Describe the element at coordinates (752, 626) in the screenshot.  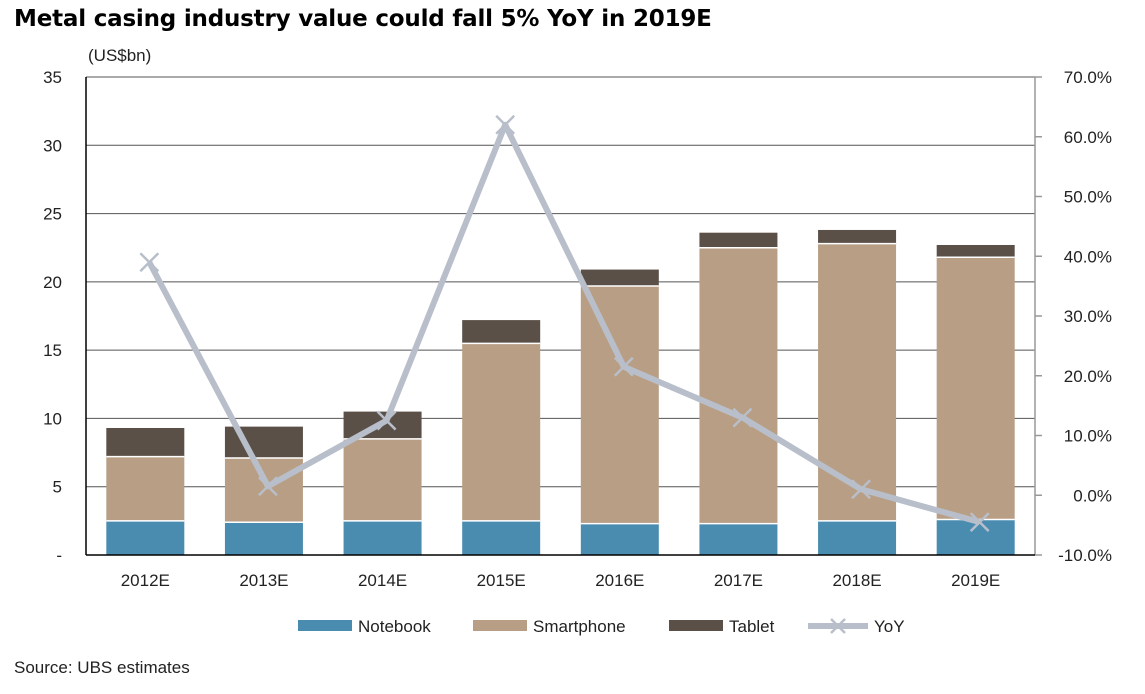
I see `legend-label: Tablet` at that location.